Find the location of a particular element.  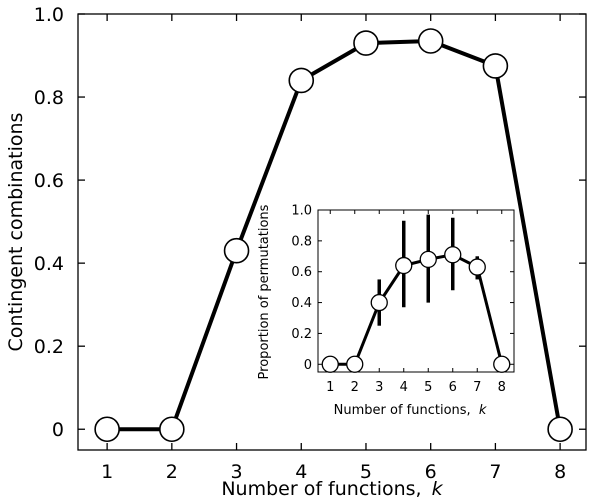

inset-x-tick-label: 3 is located at coordinates (379, 387).